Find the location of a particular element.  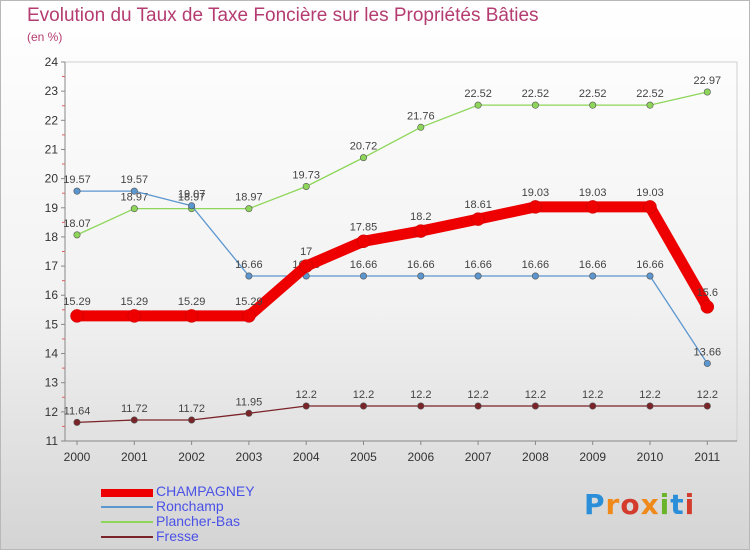

y-tick-label: 24 is located at coordinates (52, 62).